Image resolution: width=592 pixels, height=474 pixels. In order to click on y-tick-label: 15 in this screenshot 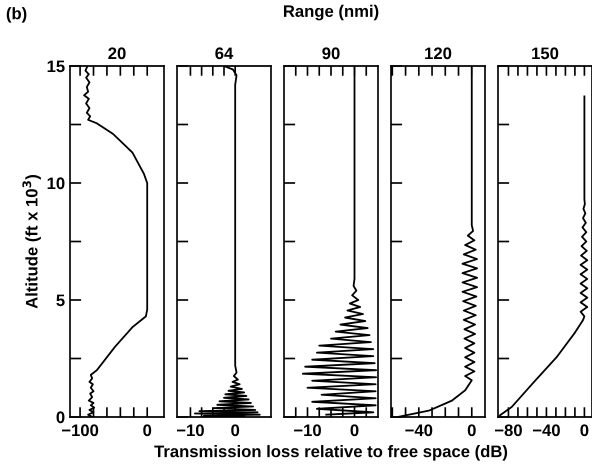, I will do `click(56, 66)`.